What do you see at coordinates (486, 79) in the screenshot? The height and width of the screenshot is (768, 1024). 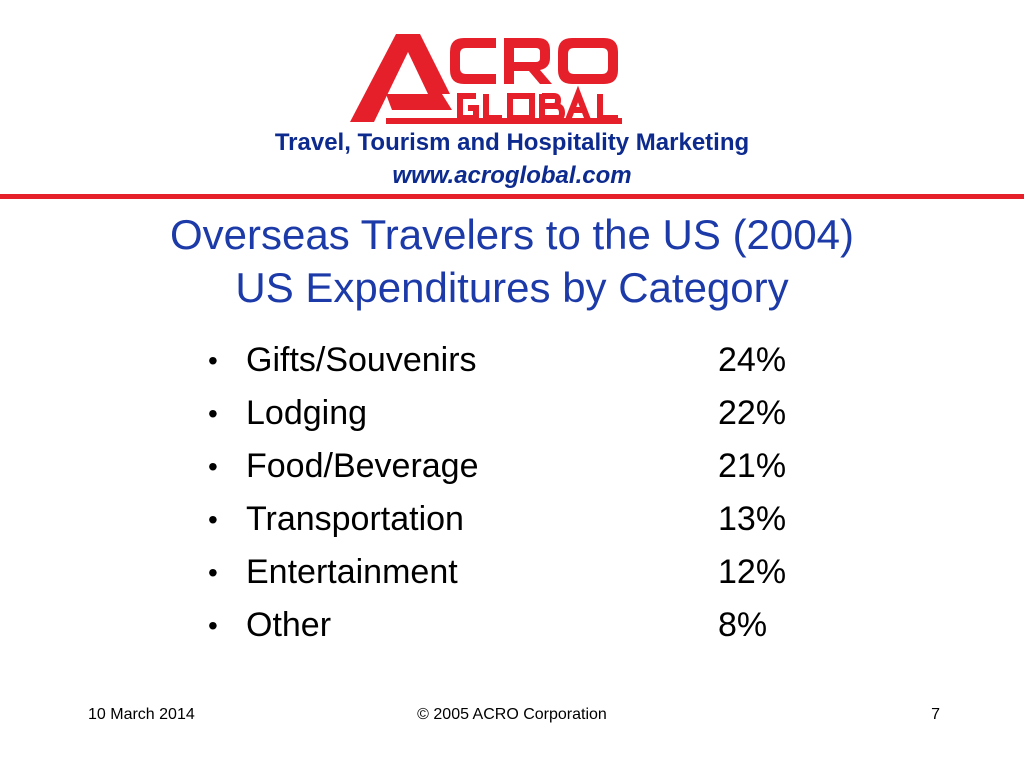 I see `acro-global-logo-image` at bounding box center [486, 79].